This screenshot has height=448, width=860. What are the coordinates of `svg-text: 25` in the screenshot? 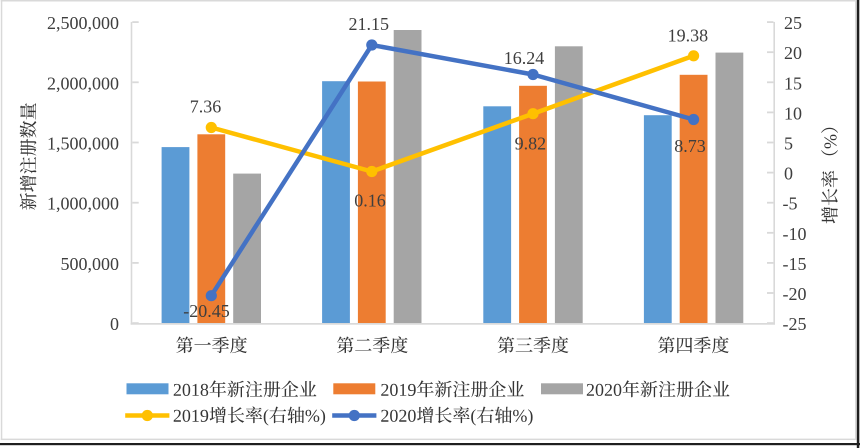 It's located at (793, 23).